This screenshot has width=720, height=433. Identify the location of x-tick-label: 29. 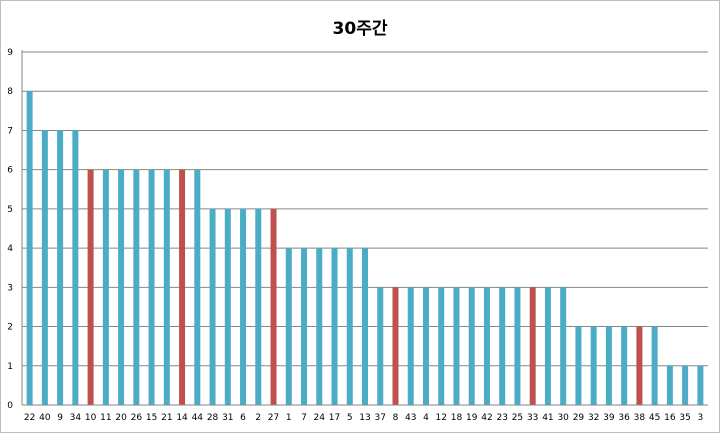
(579, 418).